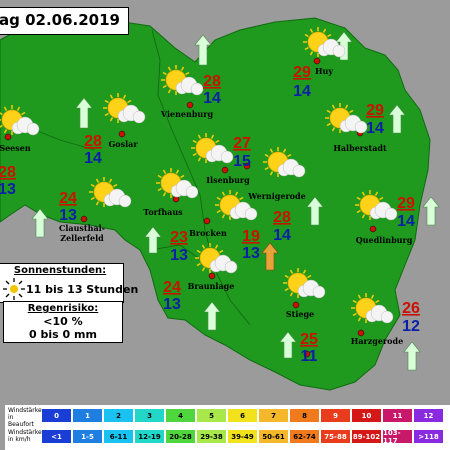  Describe the element at coordinates (25, 436) in the screenshot. I see `legend-label-kmh: Windstärke in km/h` at that location.